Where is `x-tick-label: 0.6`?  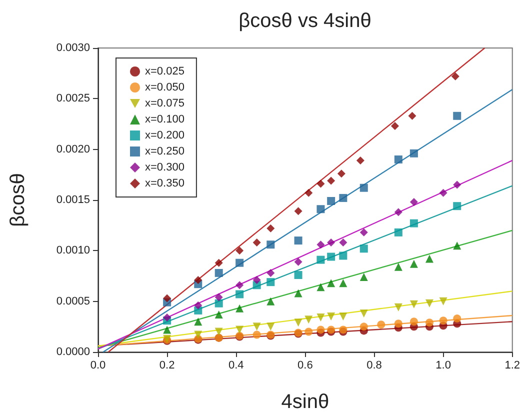
x-tick-label: 0.6 is located at coordinates (305, 366).